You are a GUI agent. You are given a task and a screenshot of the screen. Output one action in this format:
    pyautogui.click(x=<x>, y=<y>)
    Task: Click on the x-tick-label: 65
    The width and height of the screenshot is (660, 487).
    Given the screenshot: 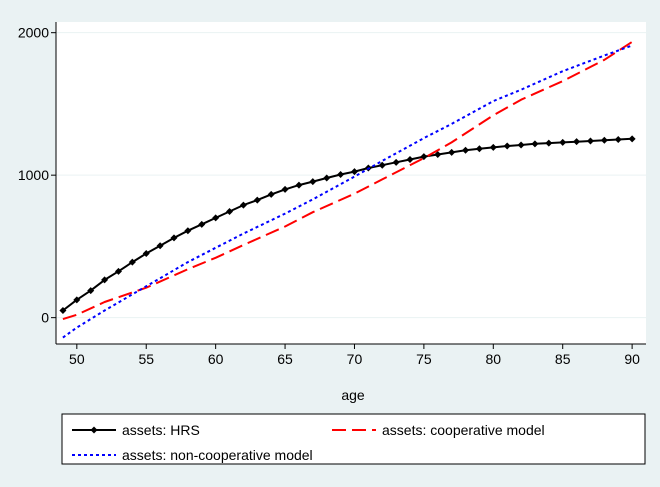 What is the action you would take?
    pyautogui.click(x=285, y=359)
    